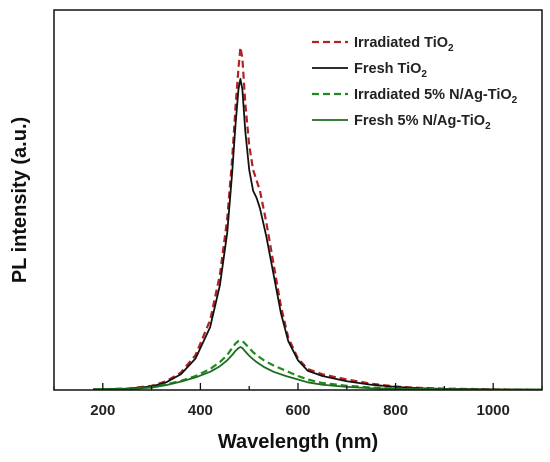 This screenshot has width=550, height=462. I want to click on x-tick-label: 400, so click(200, 410).